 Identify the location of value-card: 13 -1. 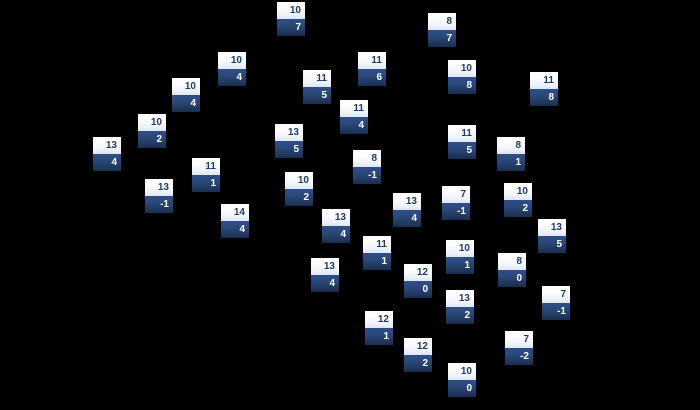
(159, 196).